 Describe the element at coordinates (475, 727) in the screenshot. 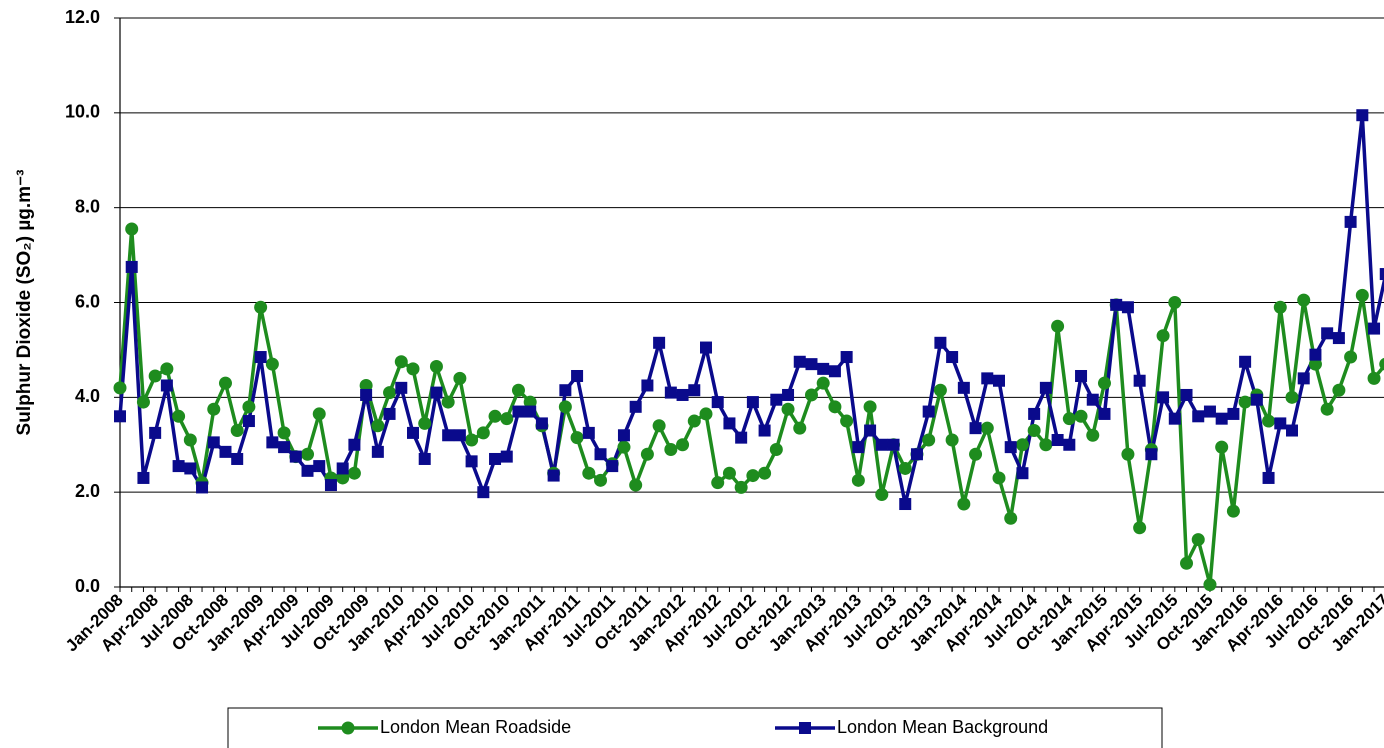

I see `legend-label: London Mean Roadside` at that location.